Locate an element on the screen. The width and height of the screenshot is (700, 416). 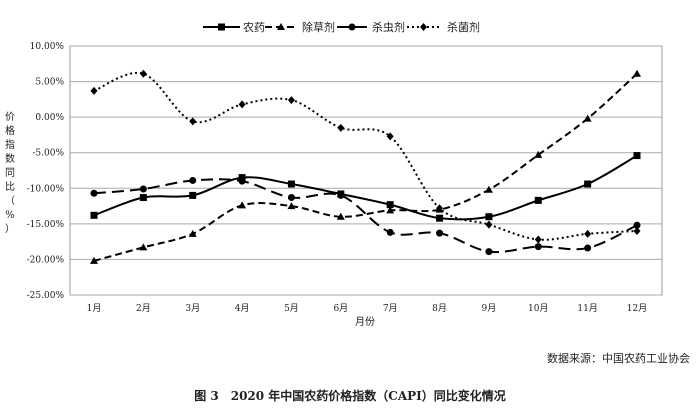
legend-item: 杀菌剂 is located at coordinates (443, 27).